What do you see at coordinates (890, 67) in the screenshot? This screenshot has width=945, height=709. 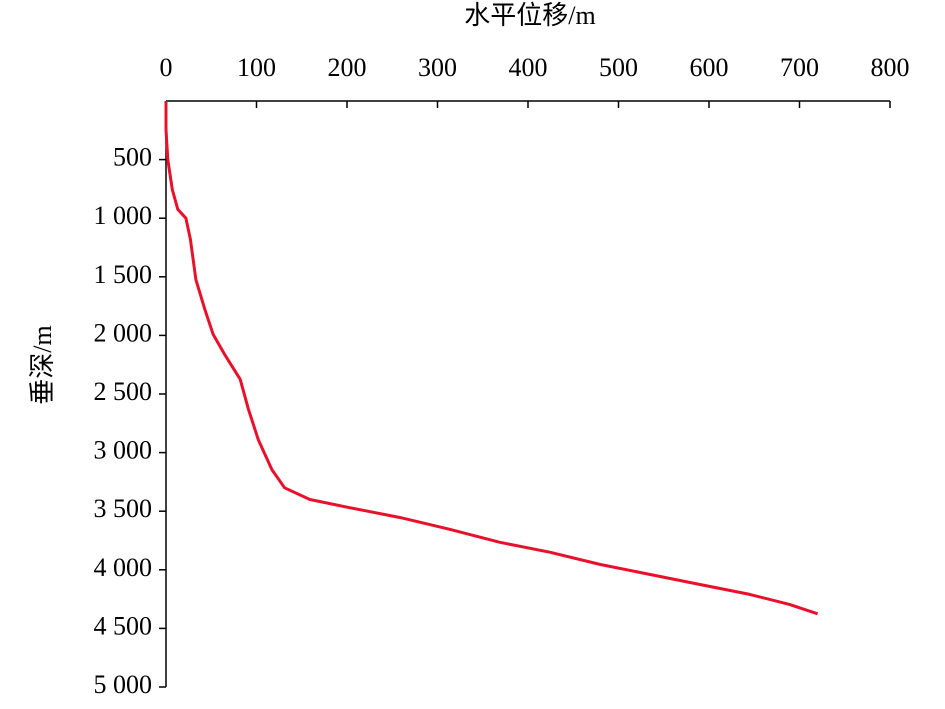 I see `x-tick-label: 800` at bounding box center [890, 67].